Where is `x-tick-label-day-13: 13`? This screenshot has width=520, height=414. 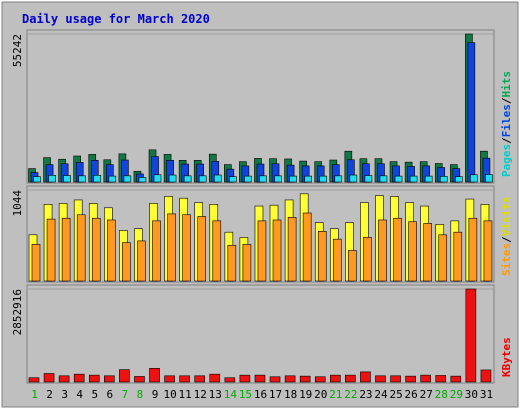 x-tick-label-day-13: 13 is located at coordinates (215, 394).